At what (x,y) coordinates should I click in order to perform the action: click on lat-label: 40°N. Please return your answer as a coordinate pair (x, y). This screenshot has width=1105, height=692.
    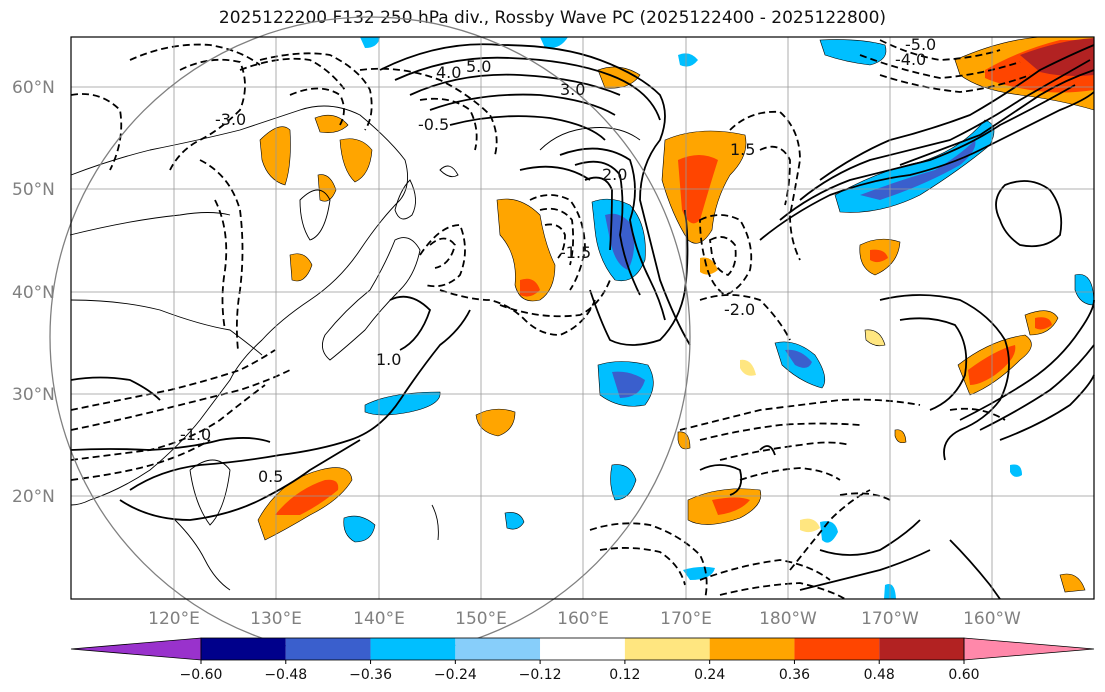
    Looking at the image, I should click on (33, 293).